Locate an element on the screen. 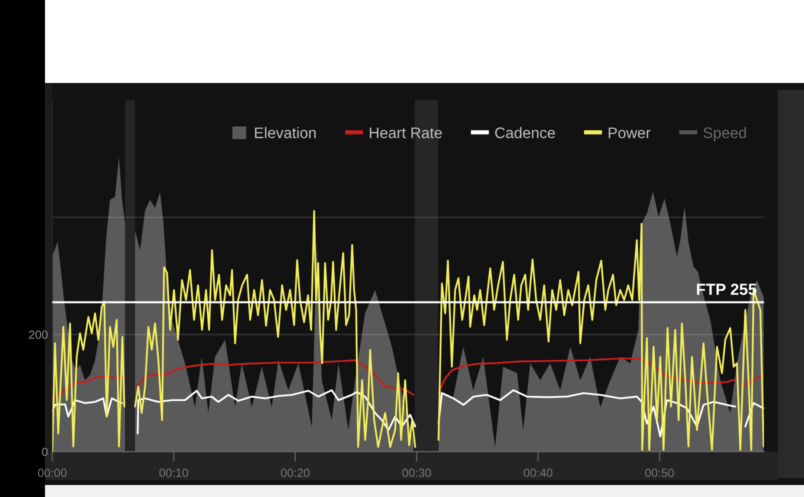  x-tick-label: 00:10 is located at coordinates (173, 473).